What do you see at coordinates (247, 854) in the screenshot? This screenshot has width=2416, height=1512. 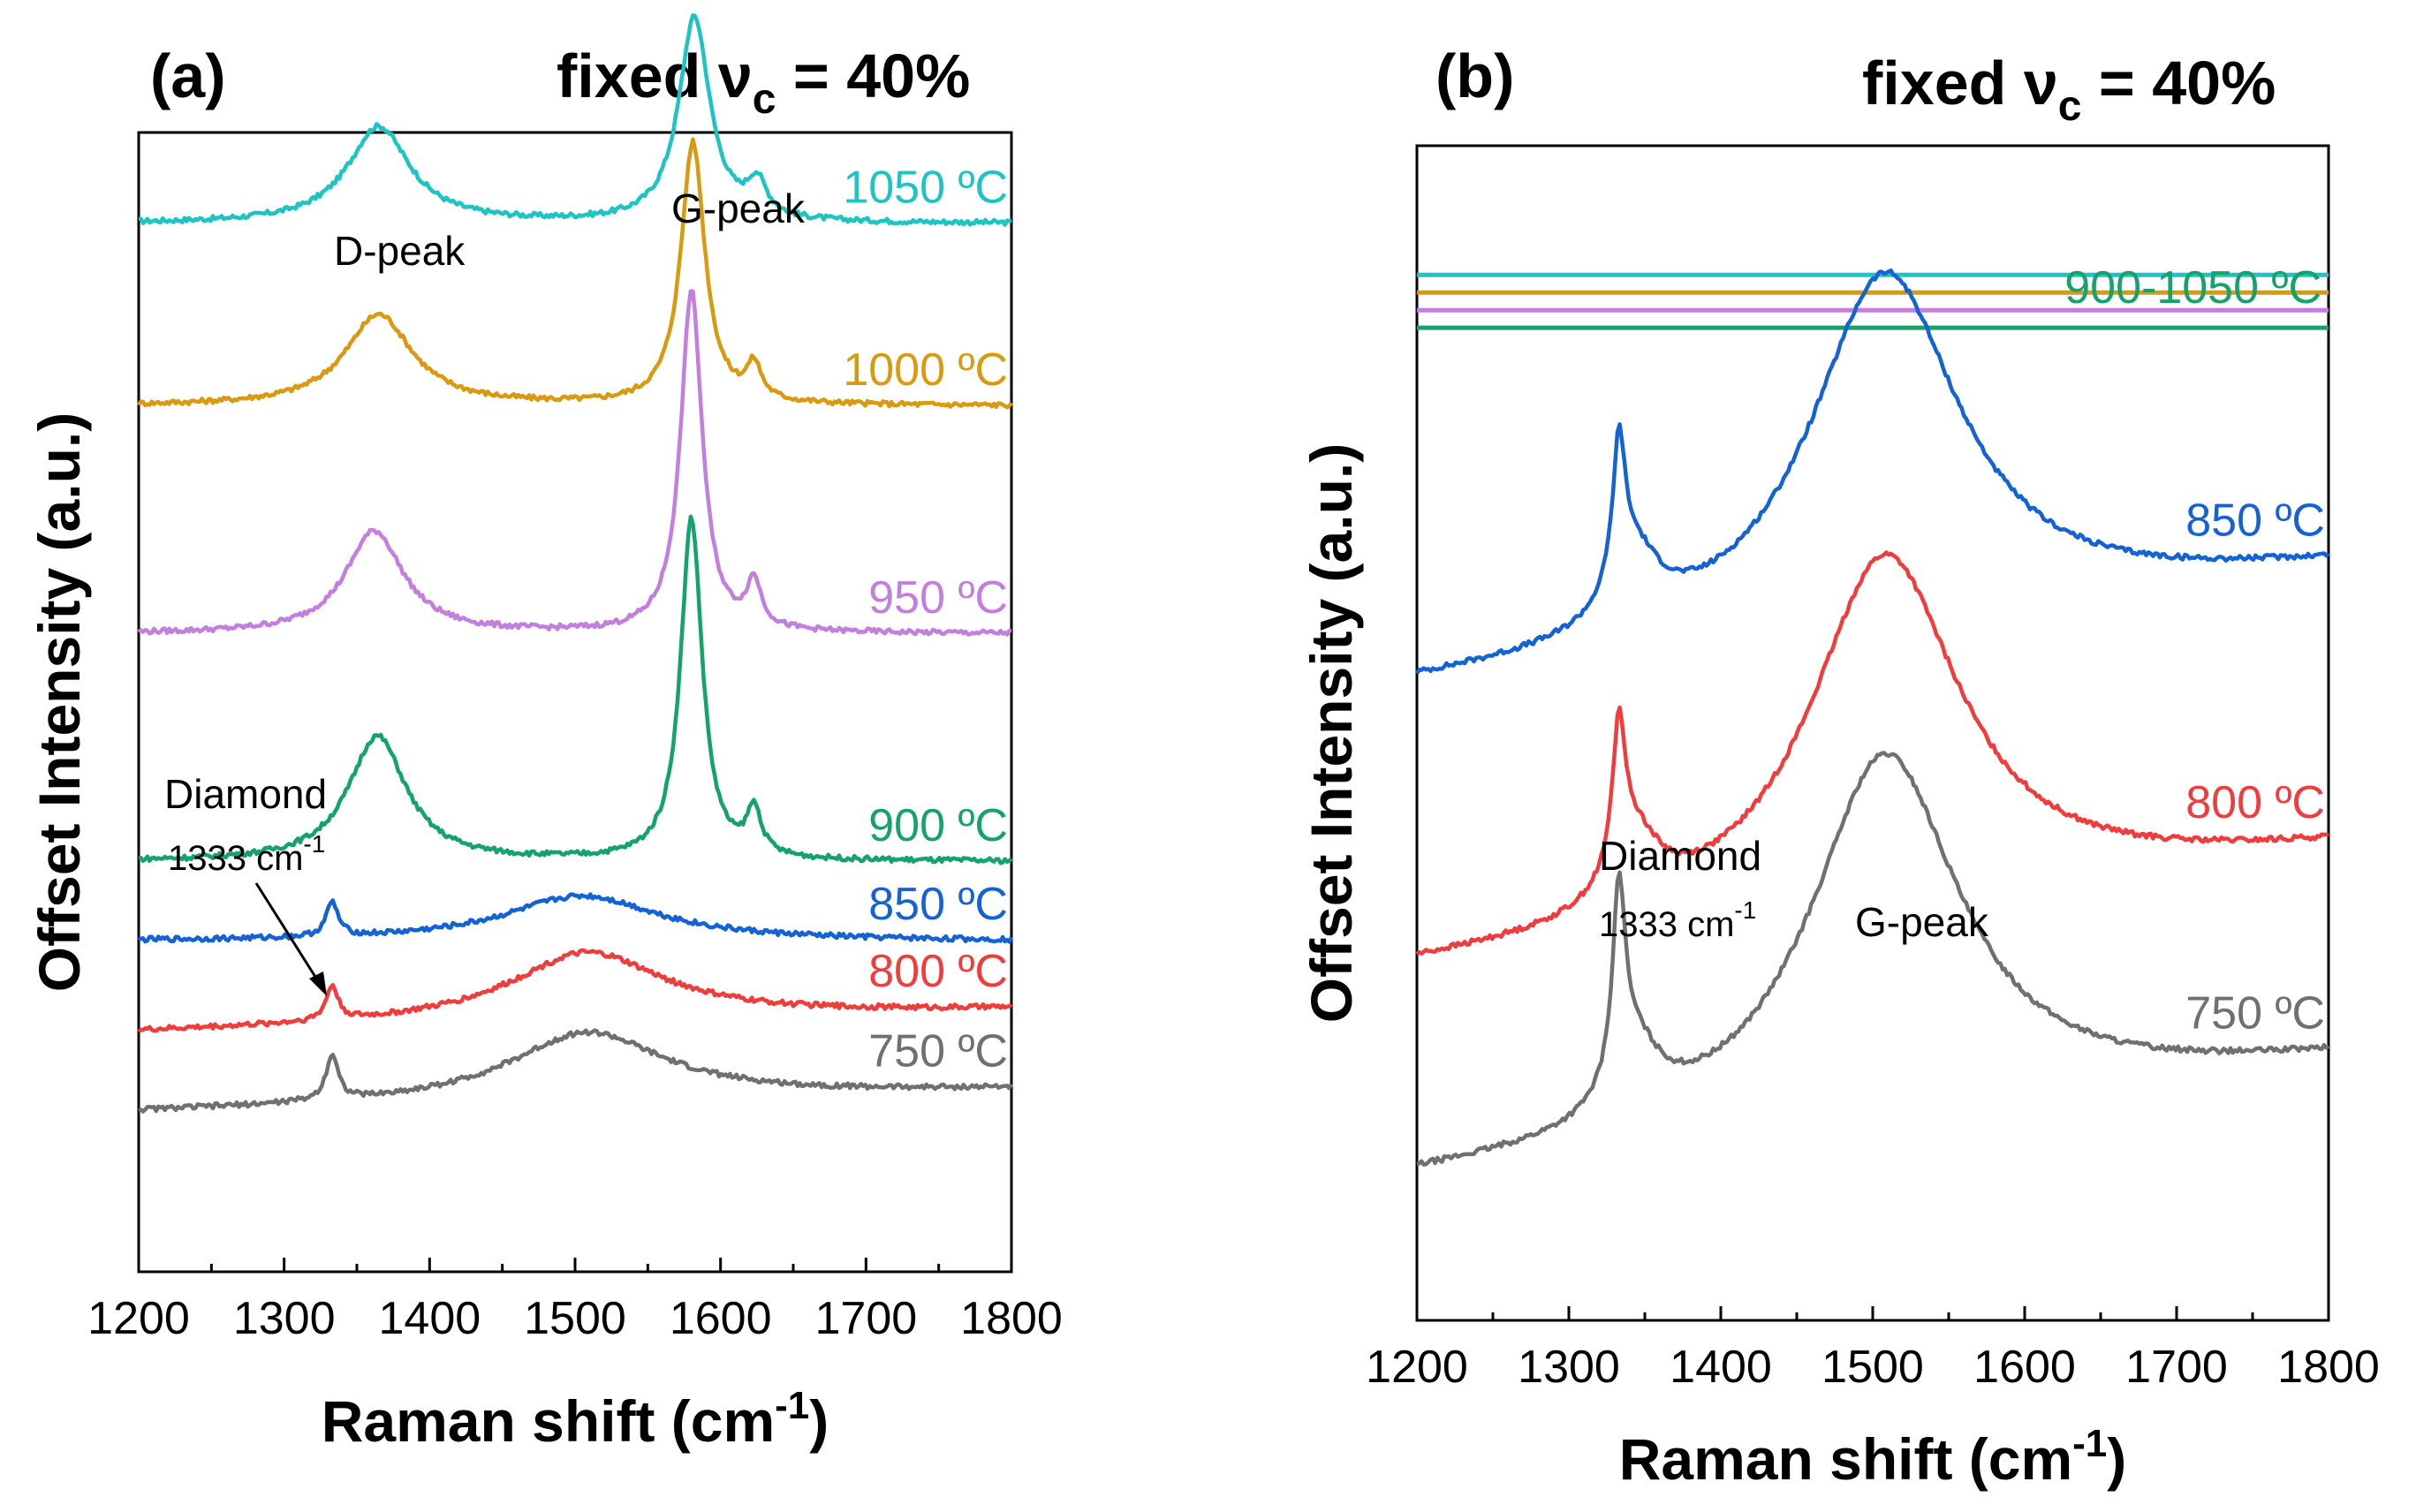 I see `panel-a-diamond-position: 1333 cm-1` at bounding box center [247, 854].